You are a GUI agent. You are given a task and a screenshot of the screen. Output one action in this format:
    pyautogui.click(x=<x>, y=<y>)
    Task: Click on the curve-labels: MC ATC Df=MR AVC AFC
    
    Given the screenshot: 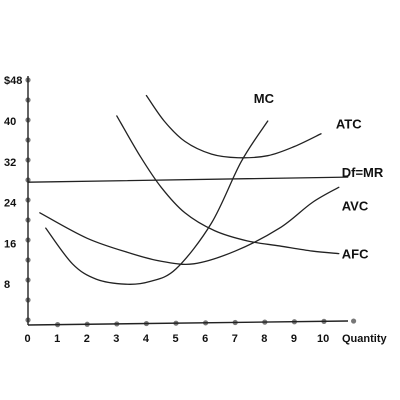 What is the action you would take?
    pyautogui.click(x=319, y=176)
    